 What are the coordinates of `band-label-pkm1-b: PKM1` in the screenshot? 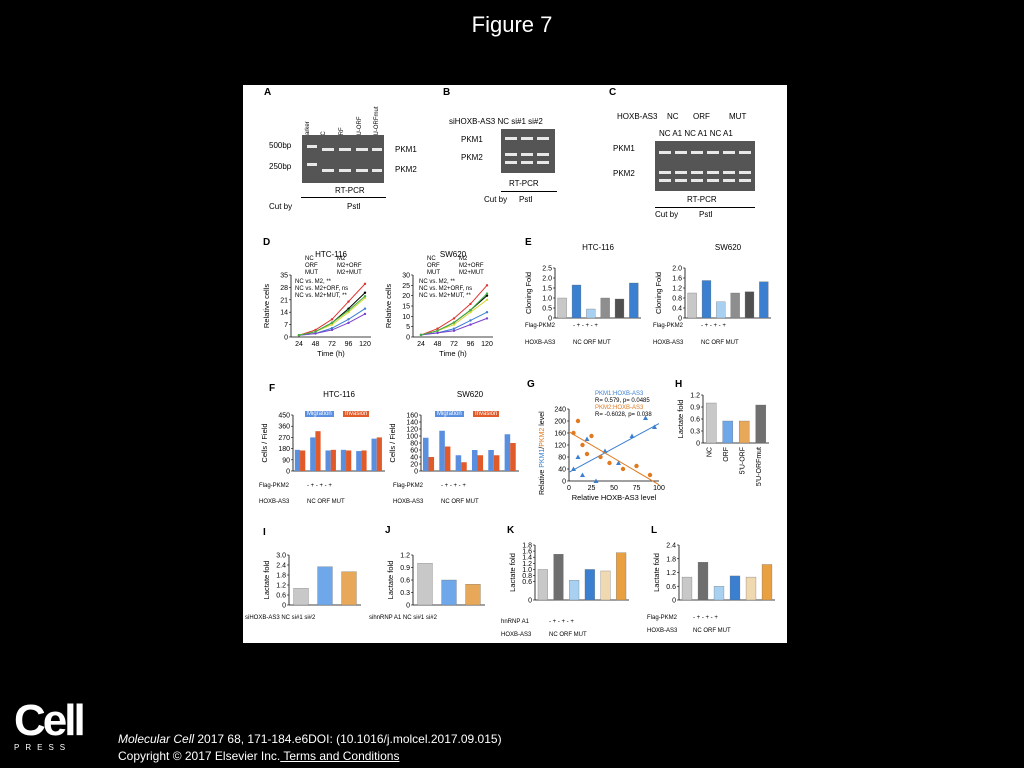 It's located at (472, 139).